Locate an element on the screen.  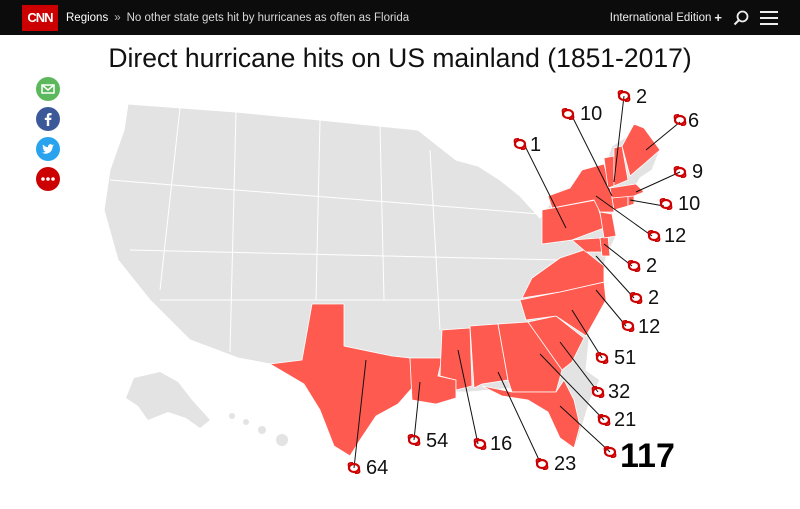
state-texas is located at coordinates (340, 380).